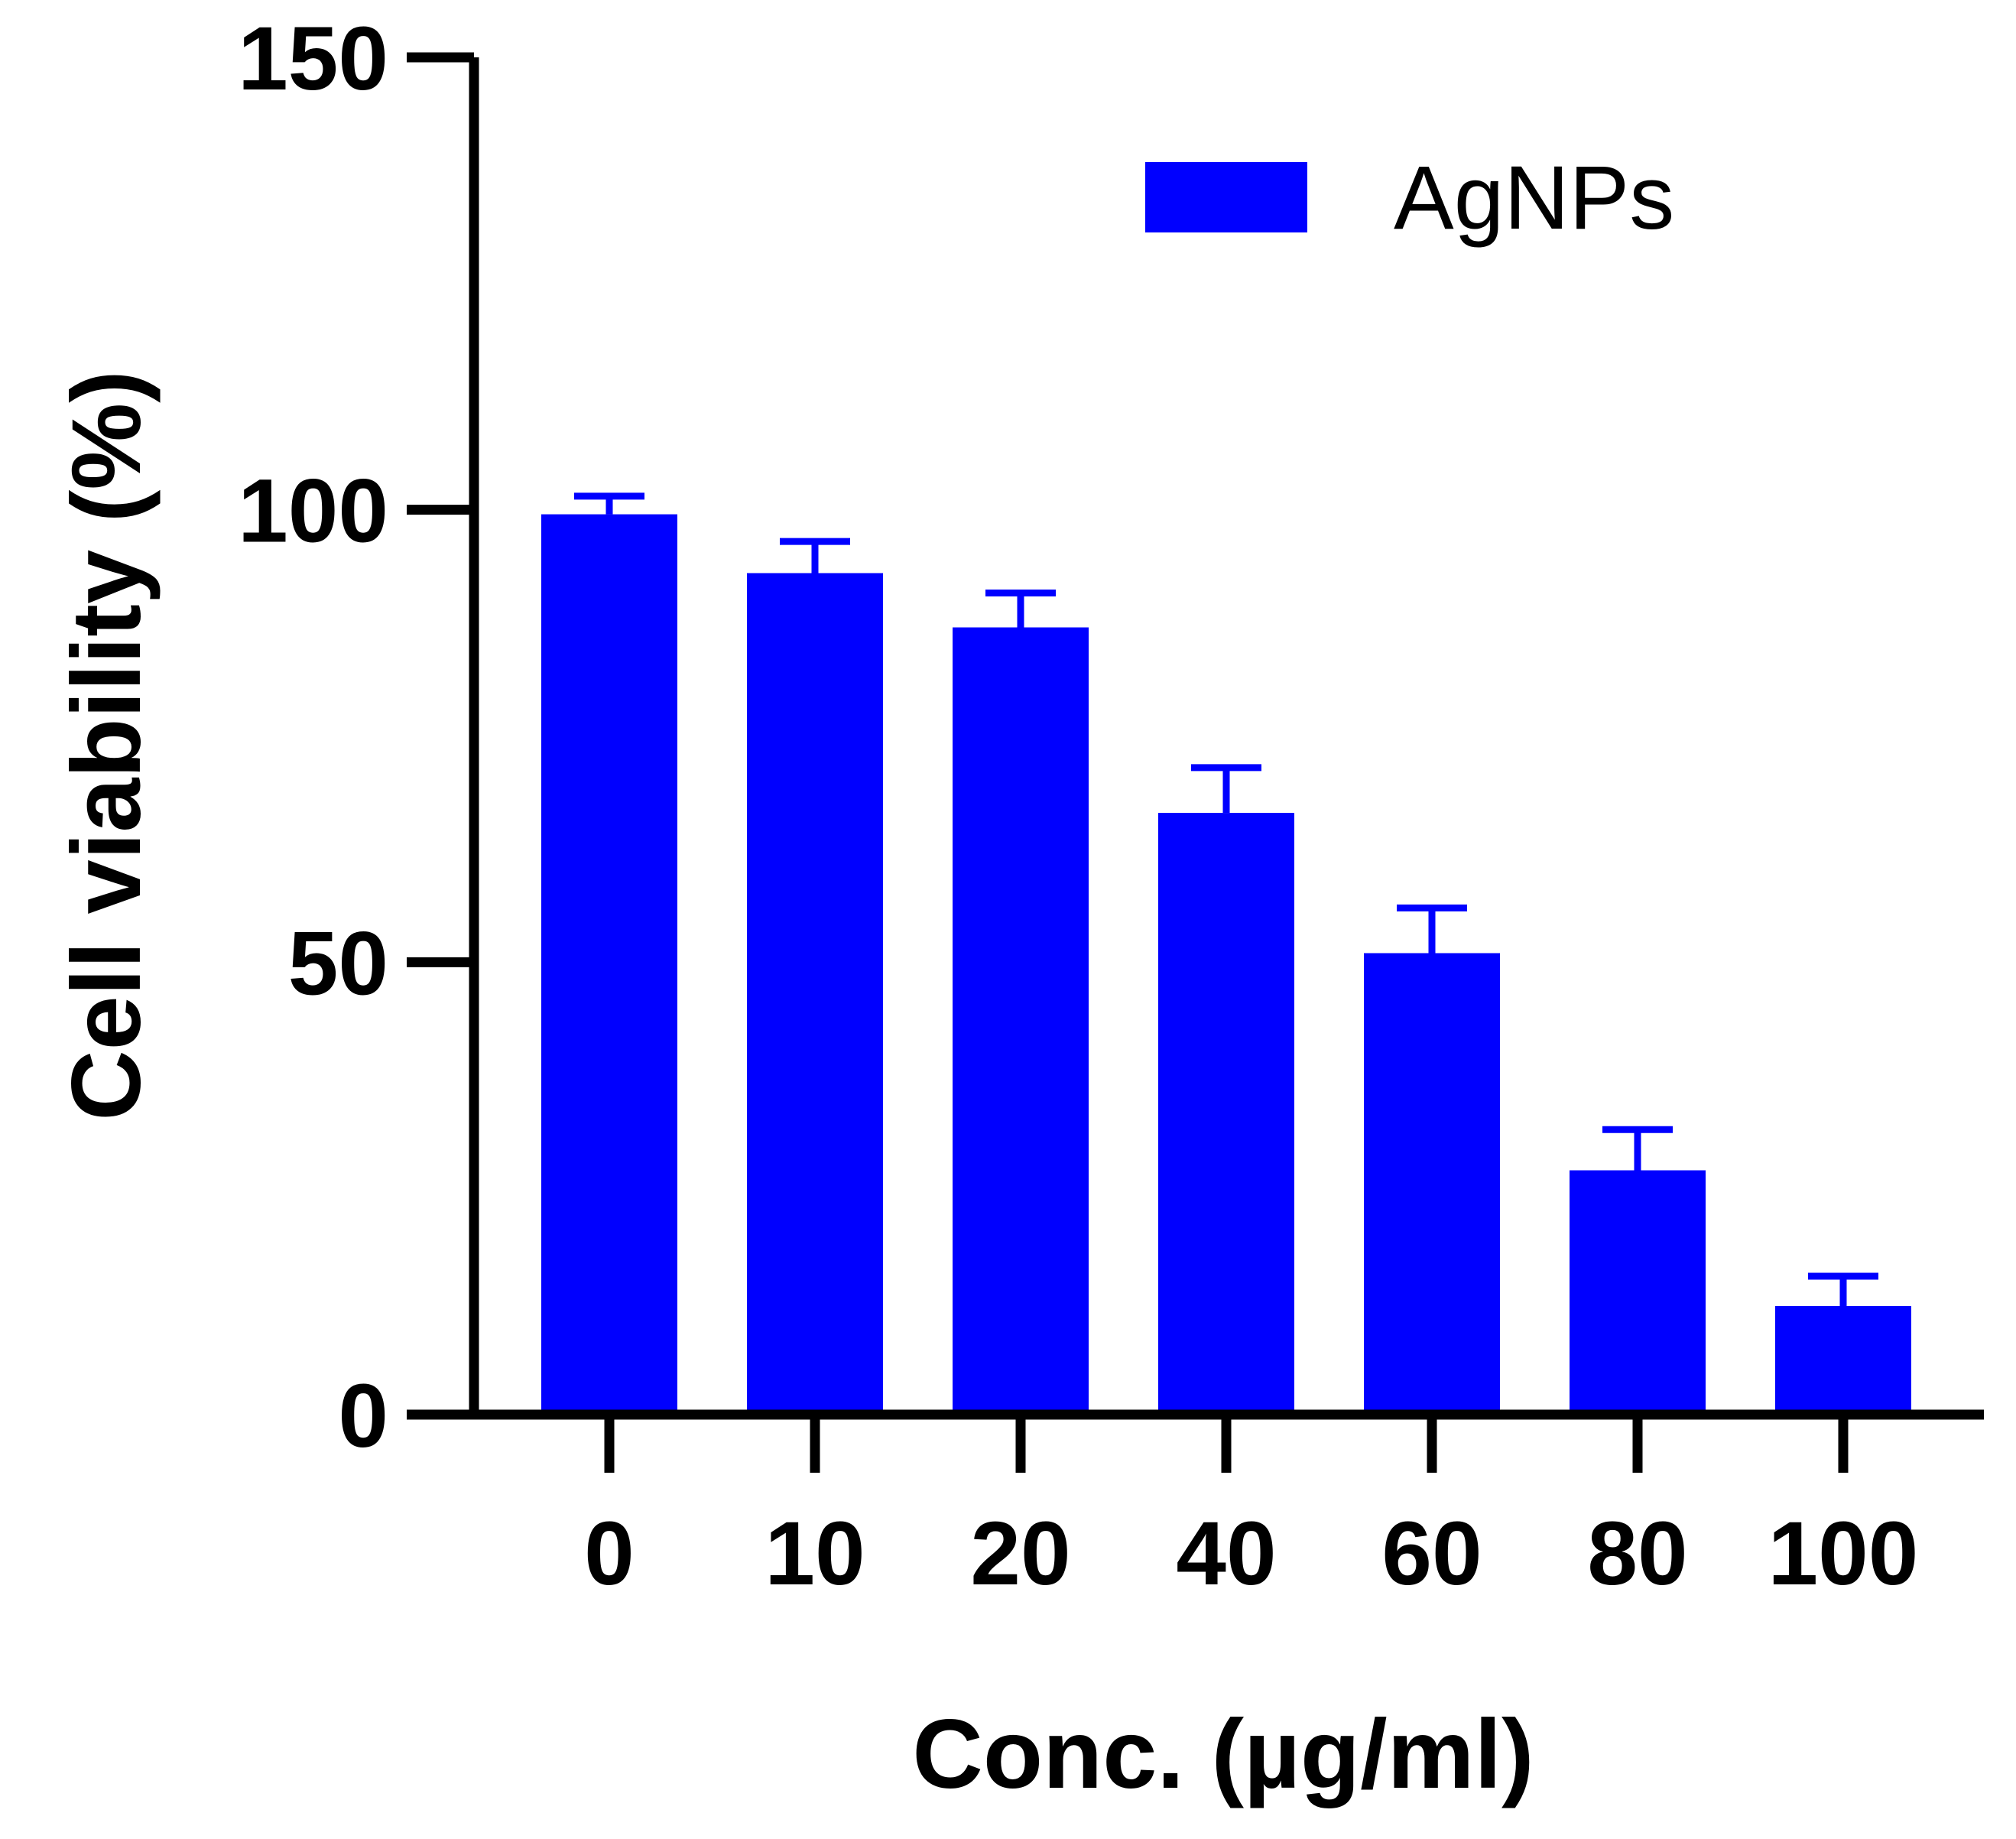 The height and width of the screenshot is (1839, 2016). I want to click on x-axis-title: Conc. (µg/ml), so click(1223, 1755).